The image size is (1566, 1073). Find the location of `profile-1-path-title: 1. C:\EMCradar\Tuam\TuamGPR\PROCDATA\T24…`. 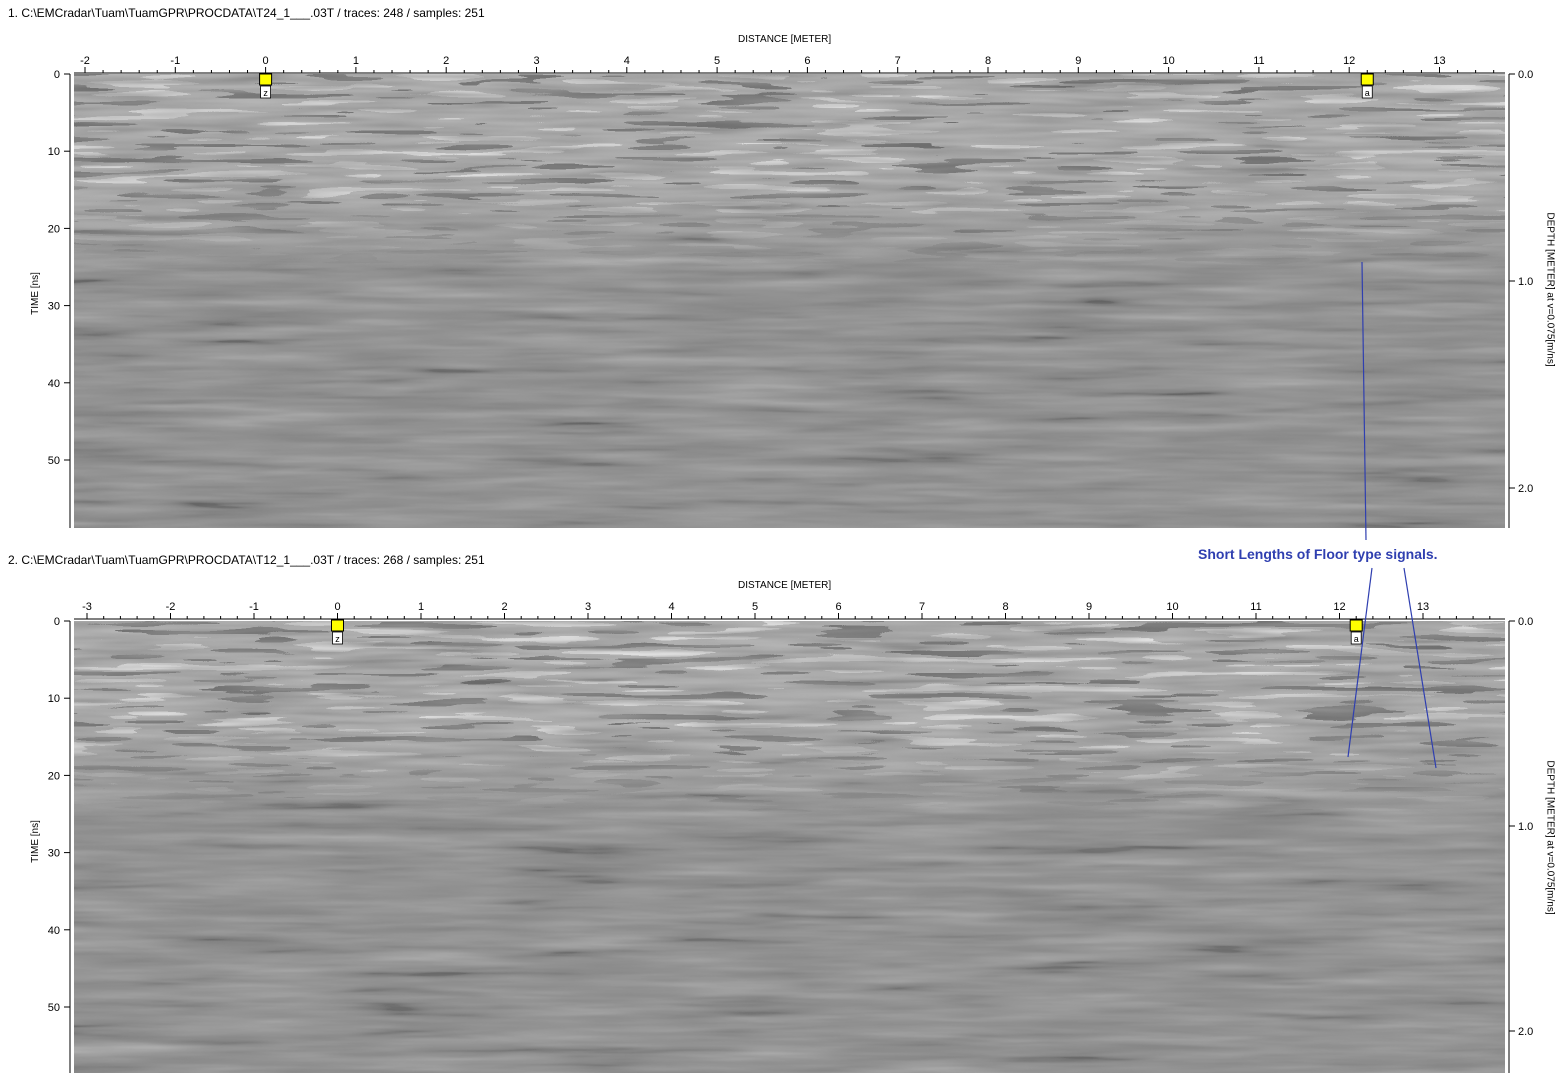

profile-1-path-title: 1. C:\EMCradar\Tuam\TuamGPR\PROCDATA\T24… is located at coordinates (246, 13).